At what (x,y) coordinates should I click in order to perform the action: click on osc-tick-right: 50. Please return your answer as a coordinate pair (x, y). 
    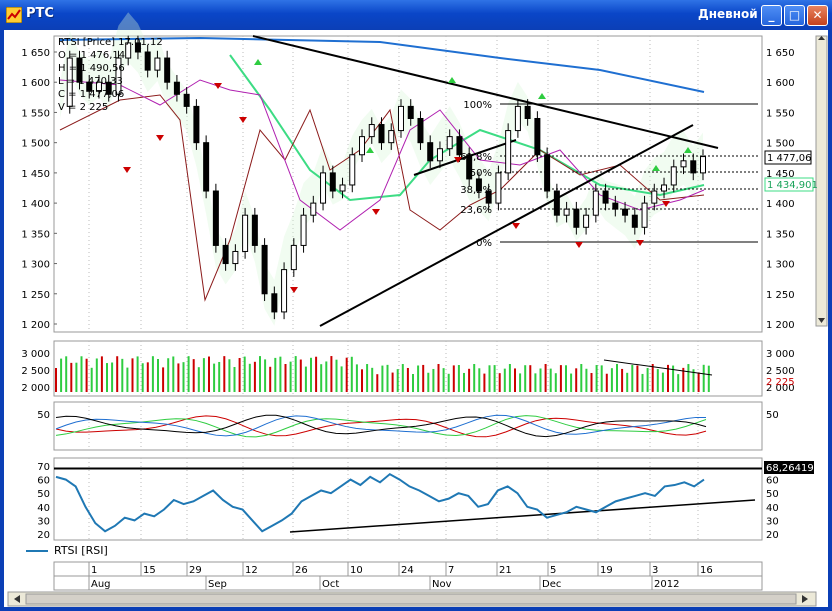
    Looking at the image, I should click on (772, 415).